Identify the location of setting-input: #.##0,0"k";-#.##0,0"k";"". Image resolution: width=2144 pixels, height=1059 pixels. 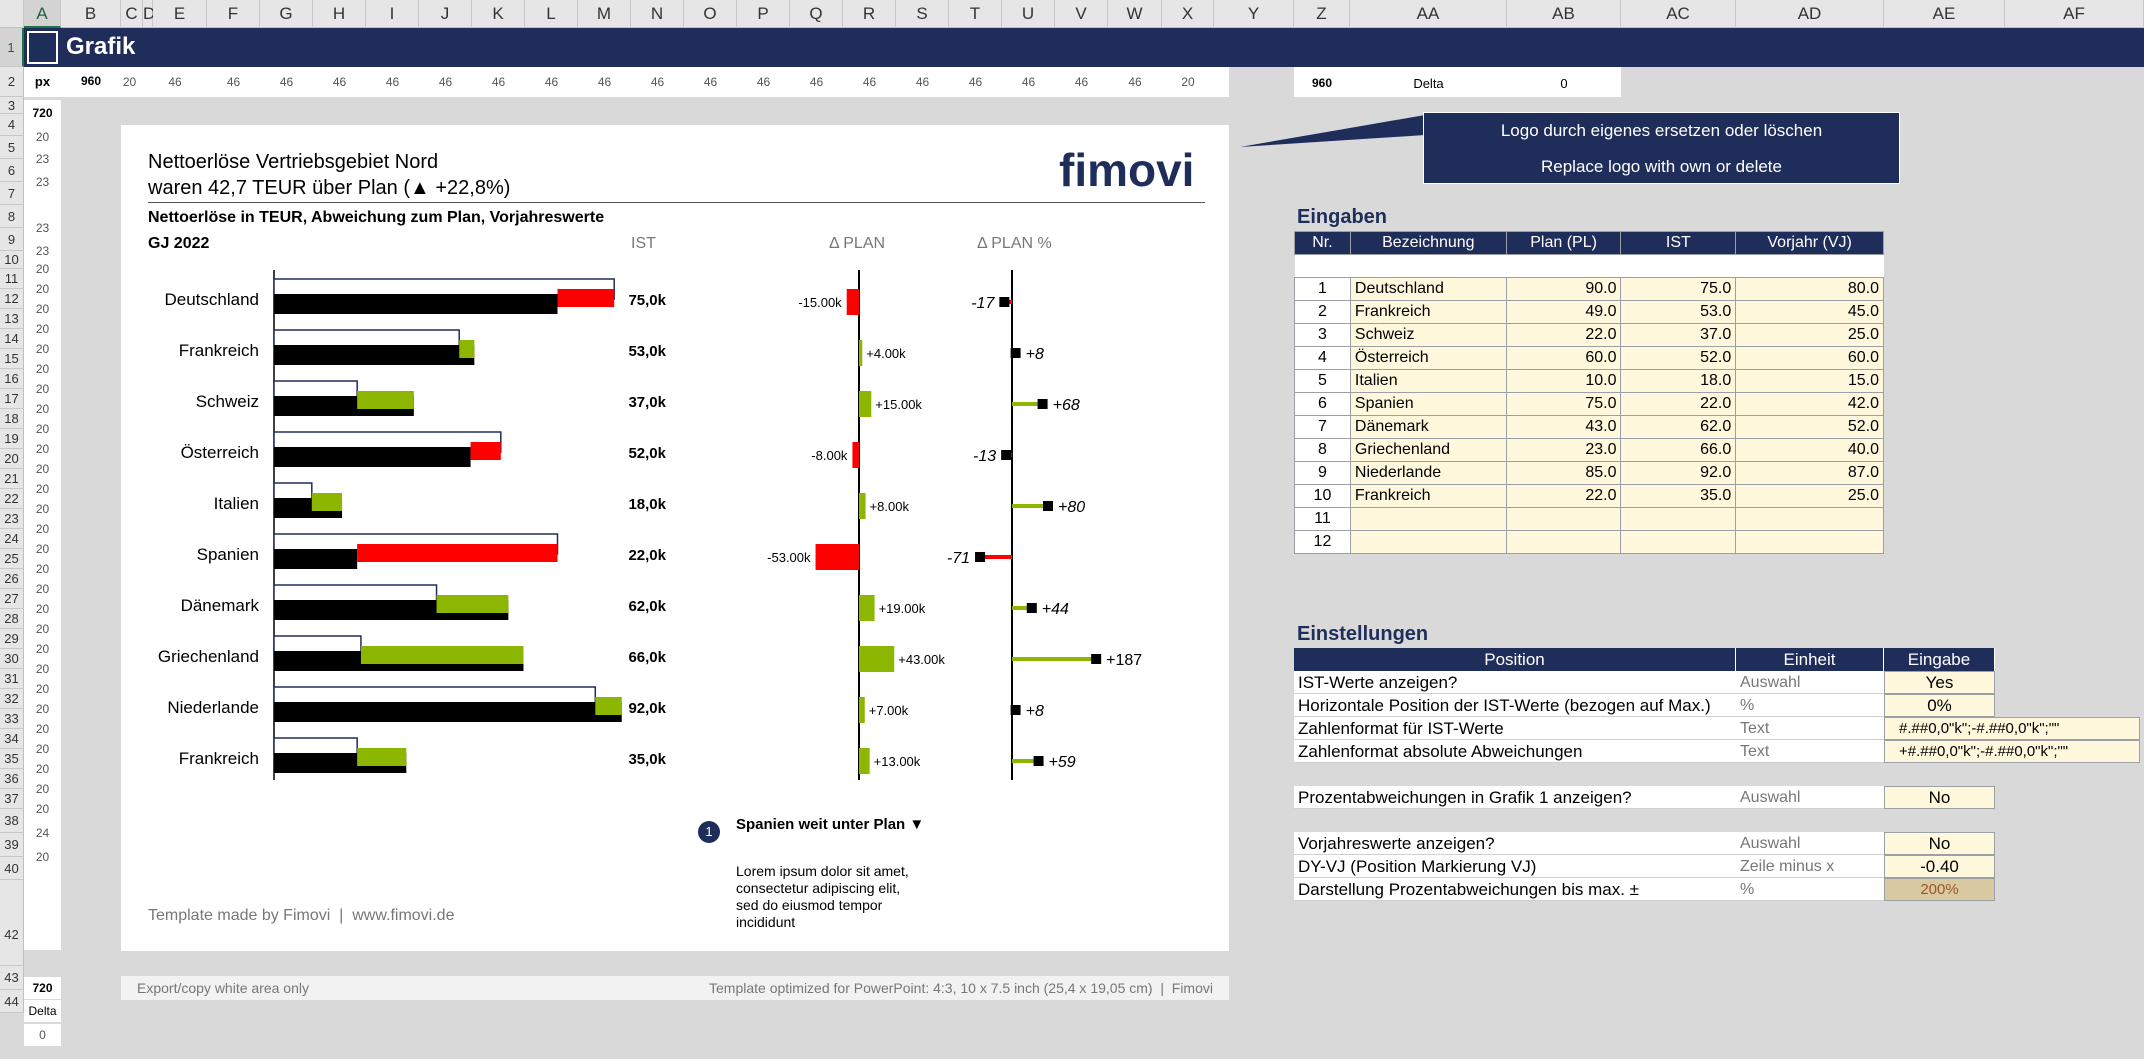
(2012, 728).